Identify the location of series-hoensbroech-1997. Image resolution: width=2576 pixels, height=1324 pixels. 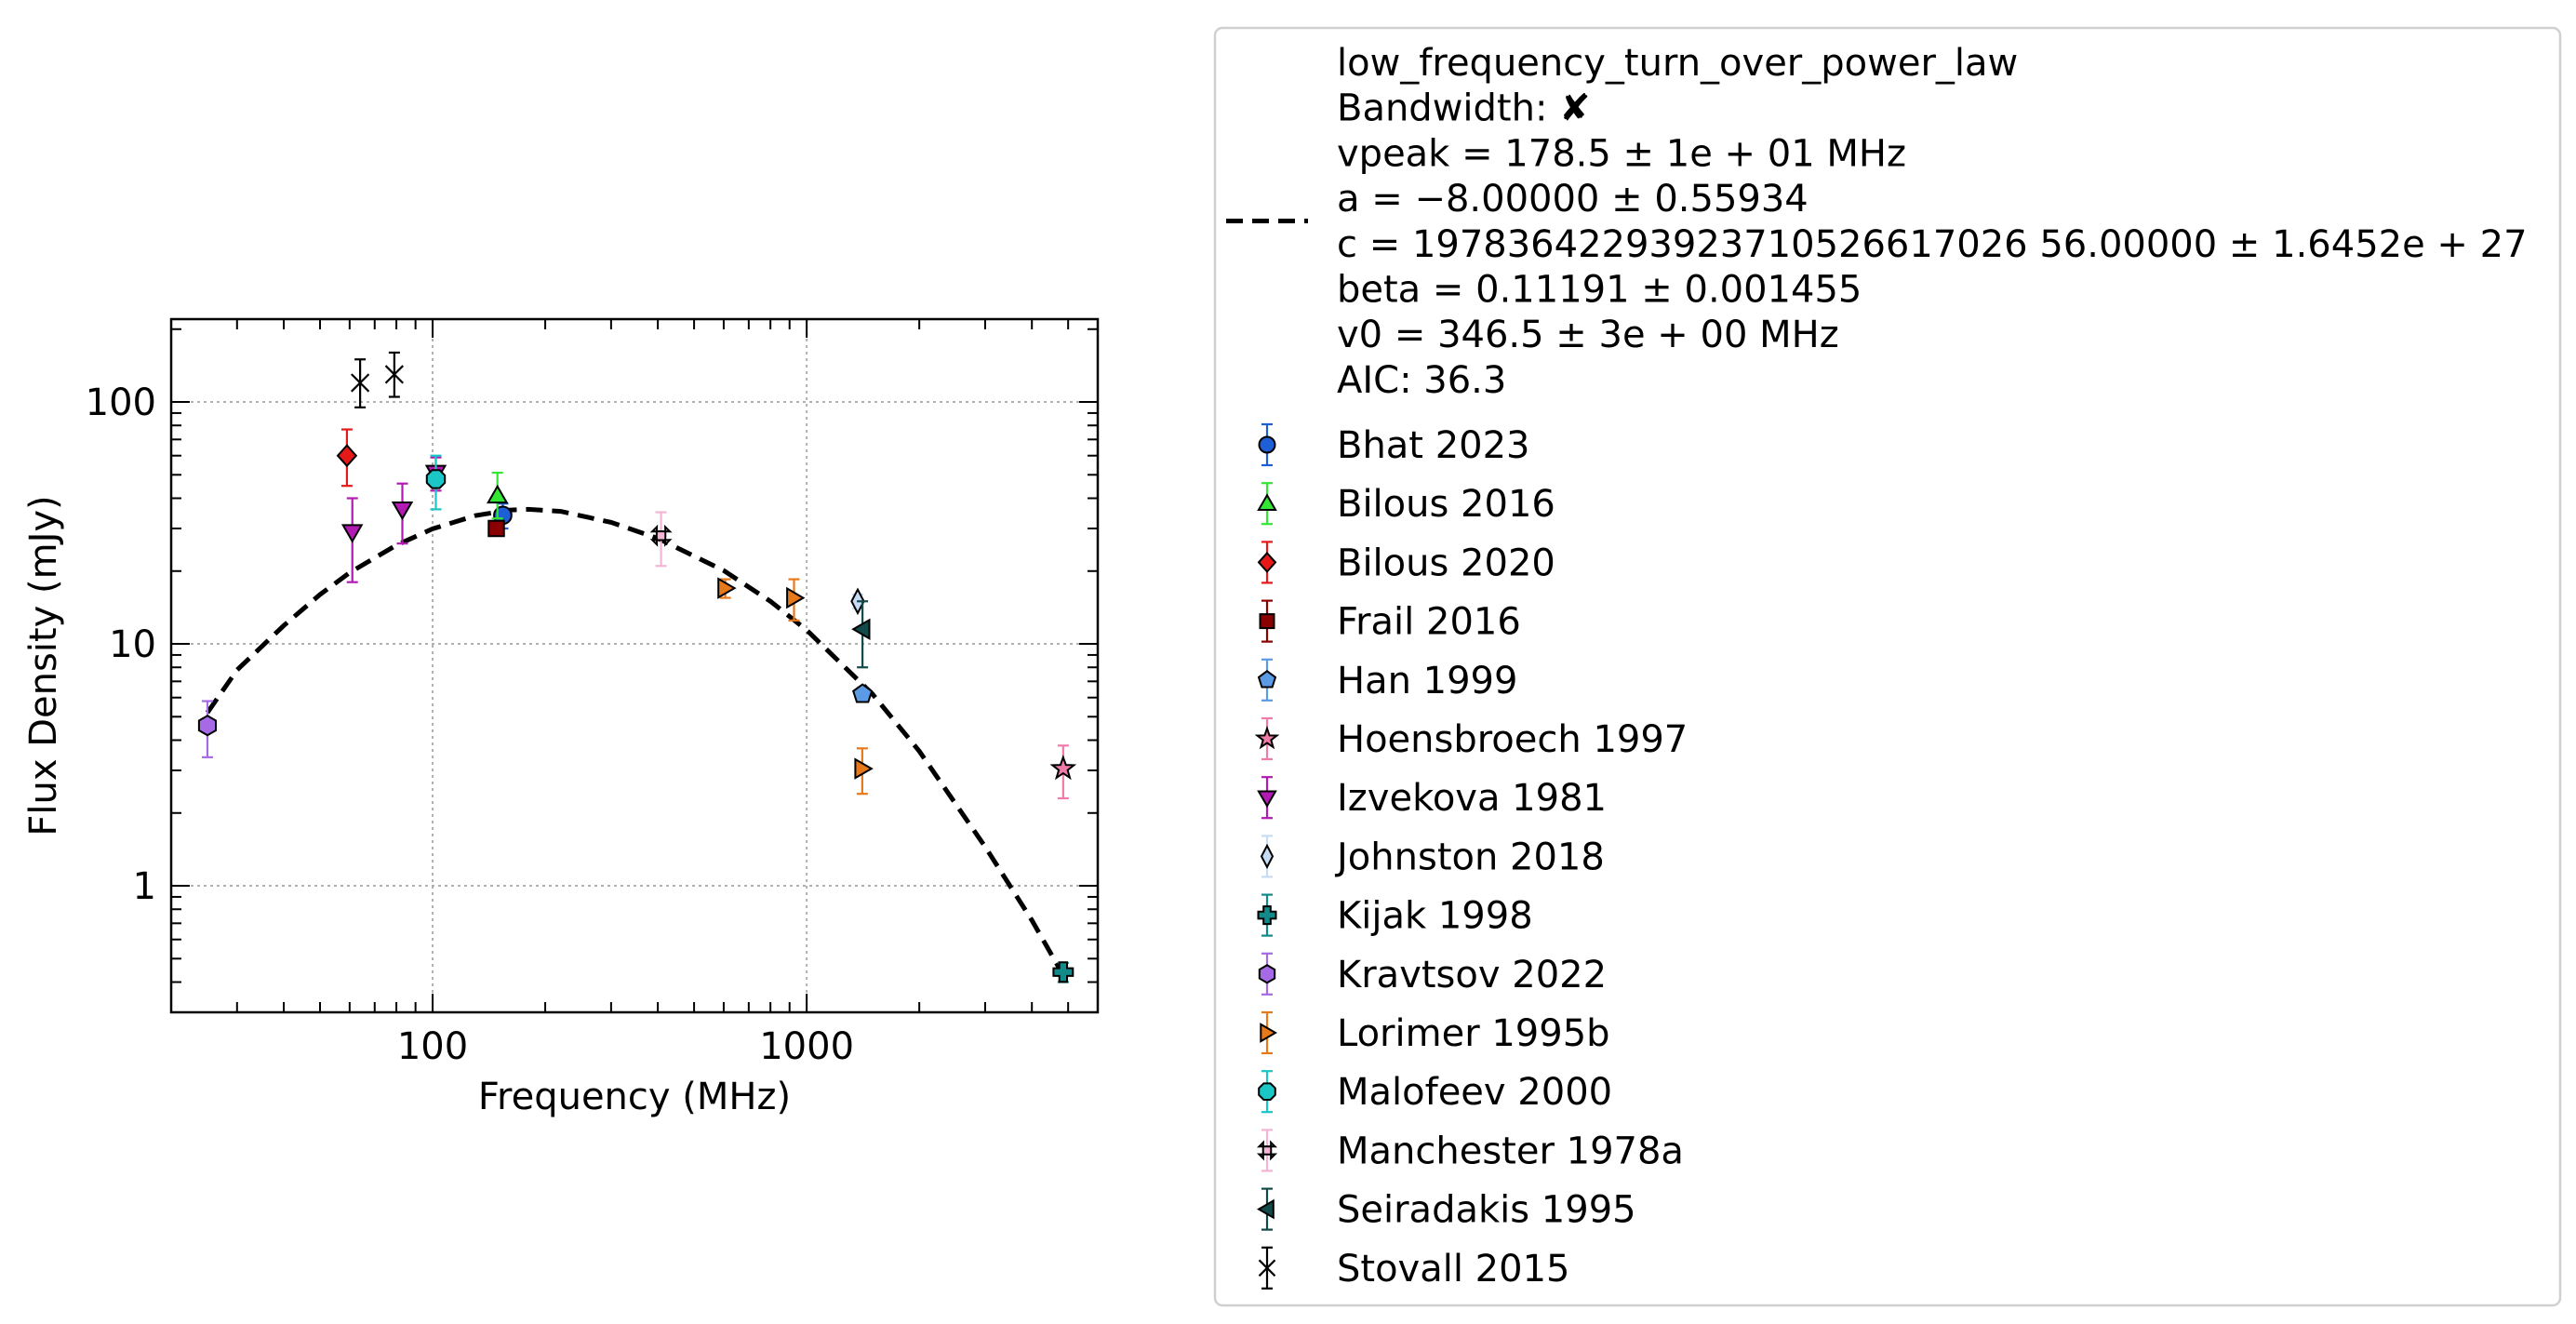
(1063, 772).